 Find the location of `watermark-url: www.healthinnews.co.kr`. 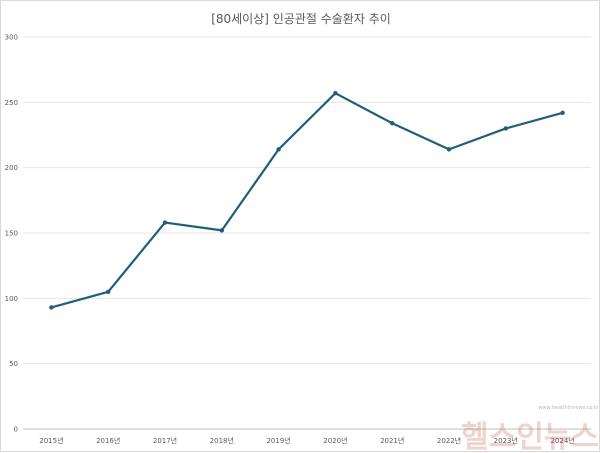

watermark-url: www.healthinnews.co.kr is located at coordinates (569, 408).